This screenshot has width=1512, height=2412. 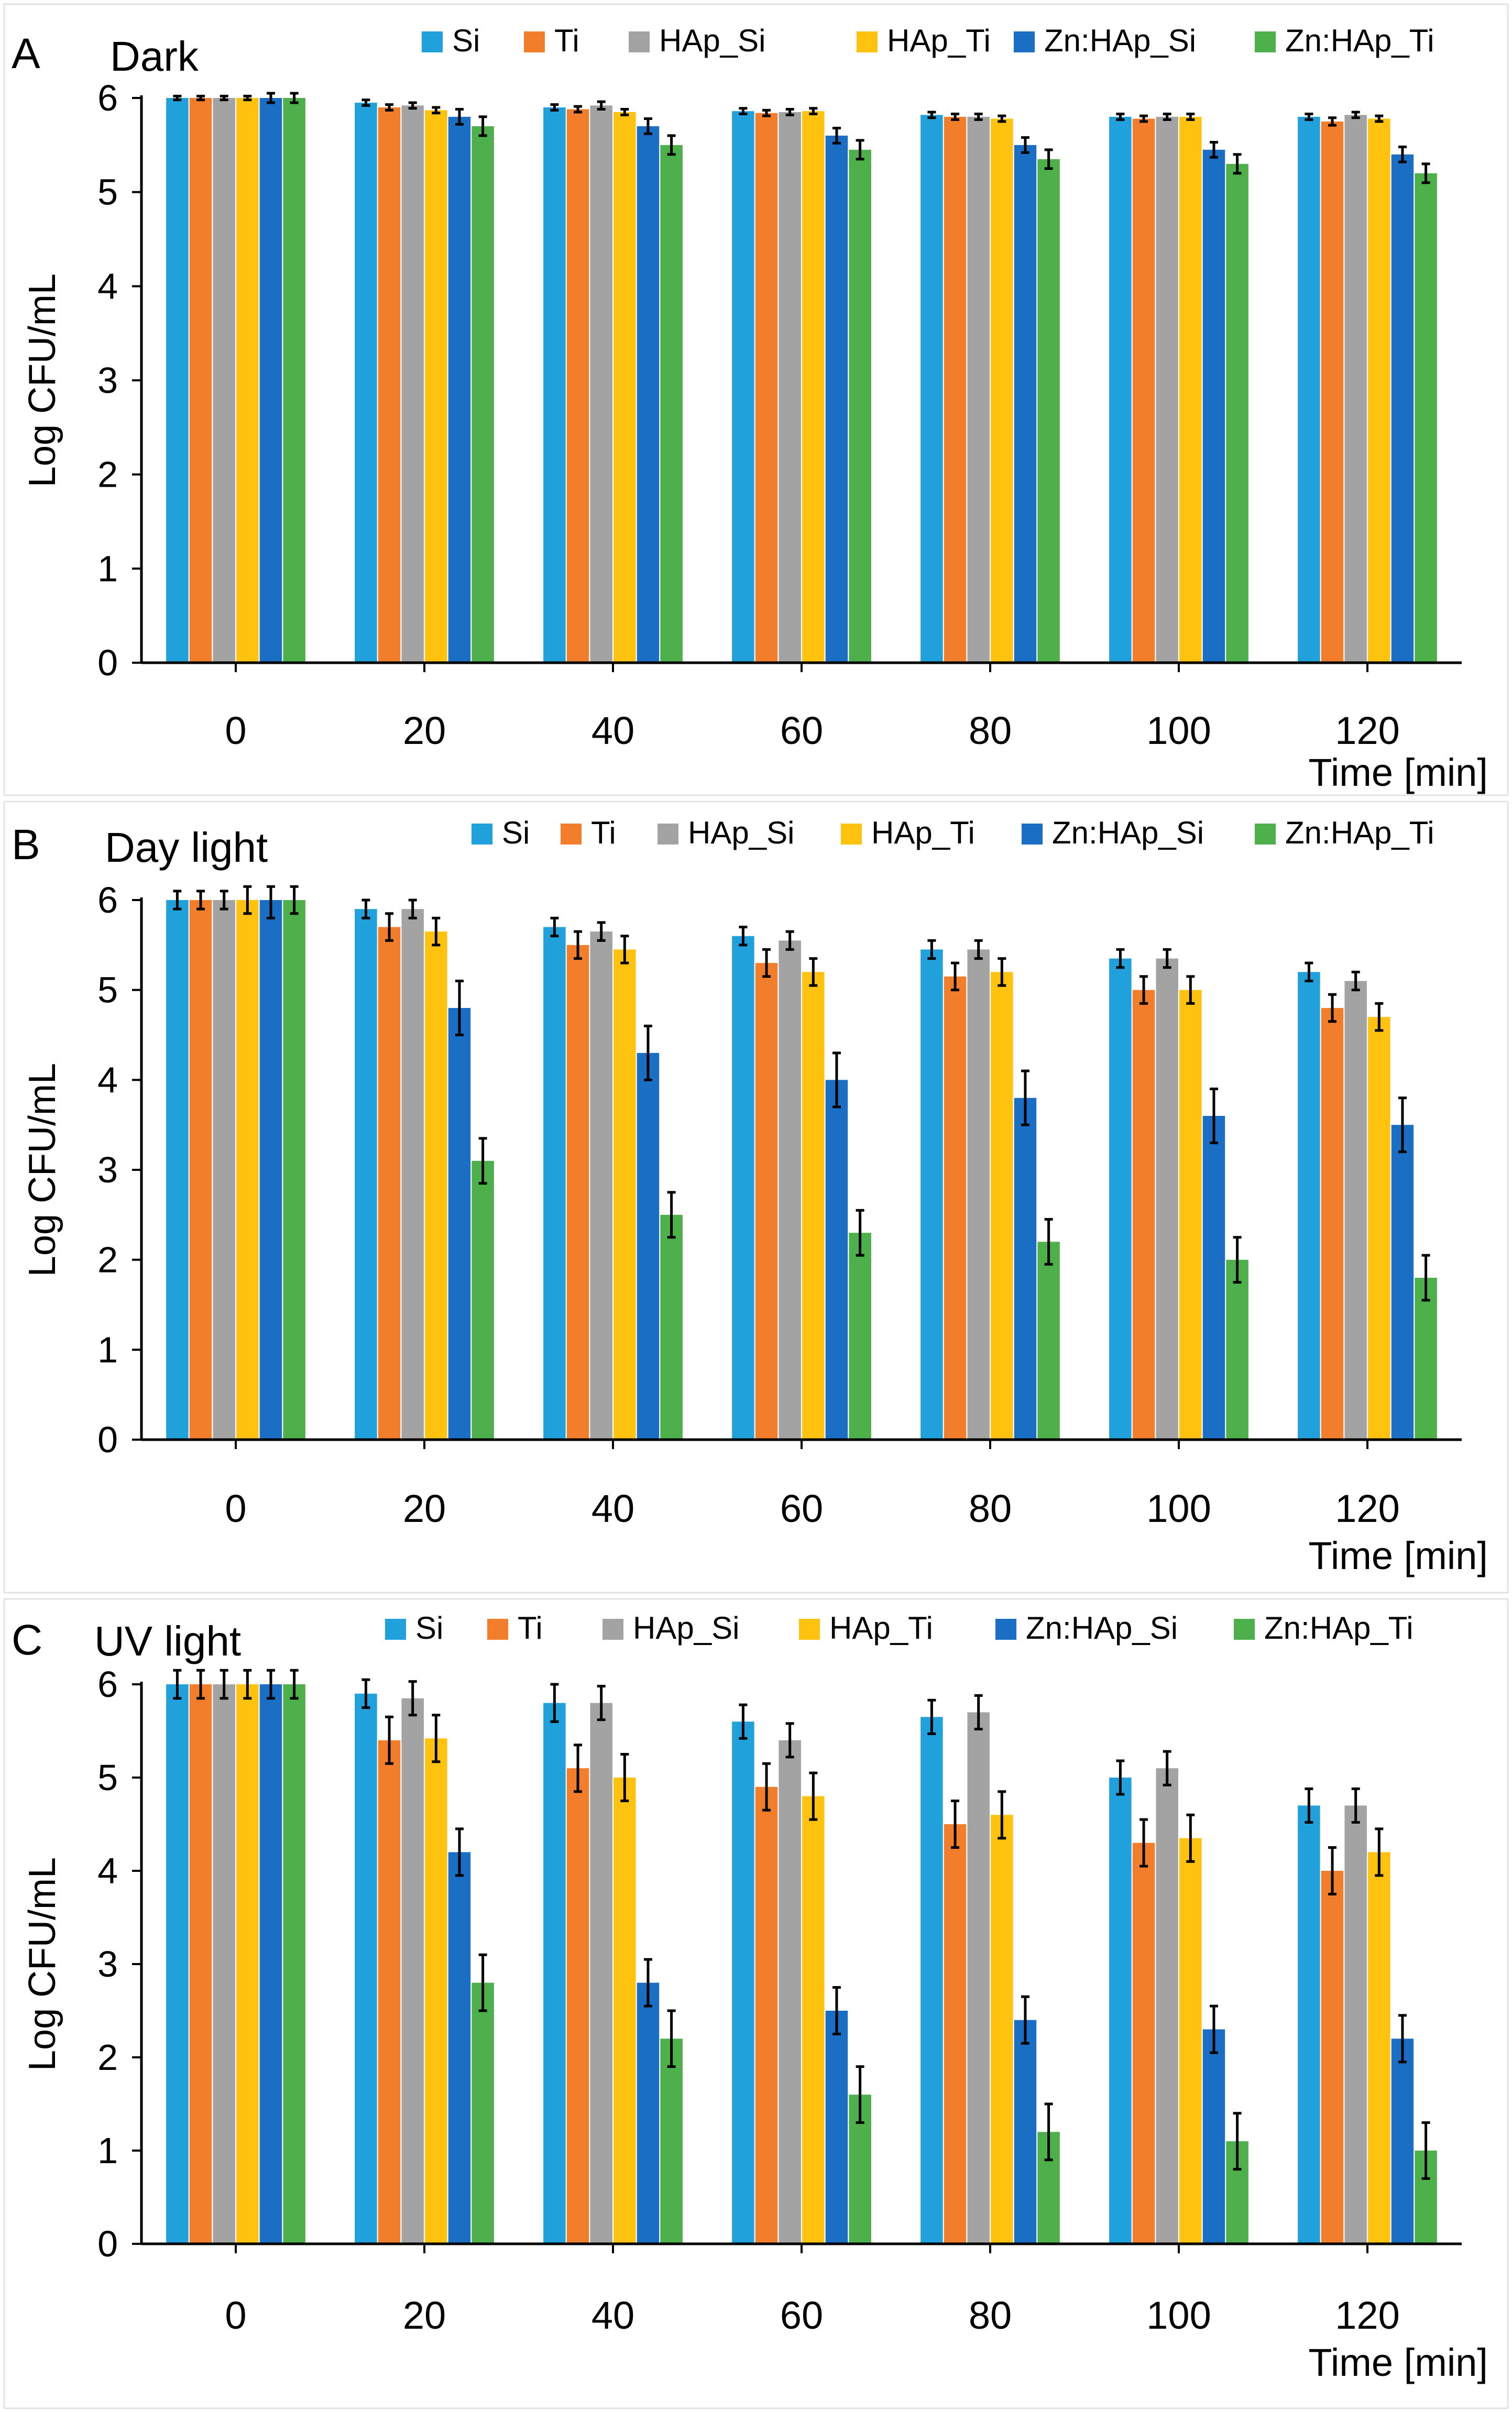 I want to click on bar-hap-ti-t20, so click(x=436, y=386).